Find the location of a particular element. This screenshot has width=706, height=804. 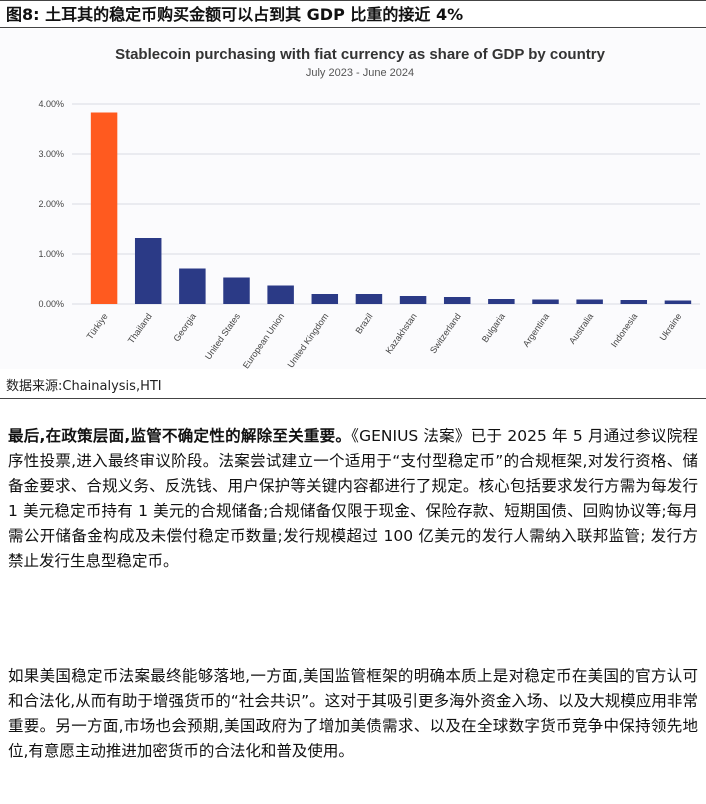

x-tick-label: Brazil is located at coordinates (363, 323).